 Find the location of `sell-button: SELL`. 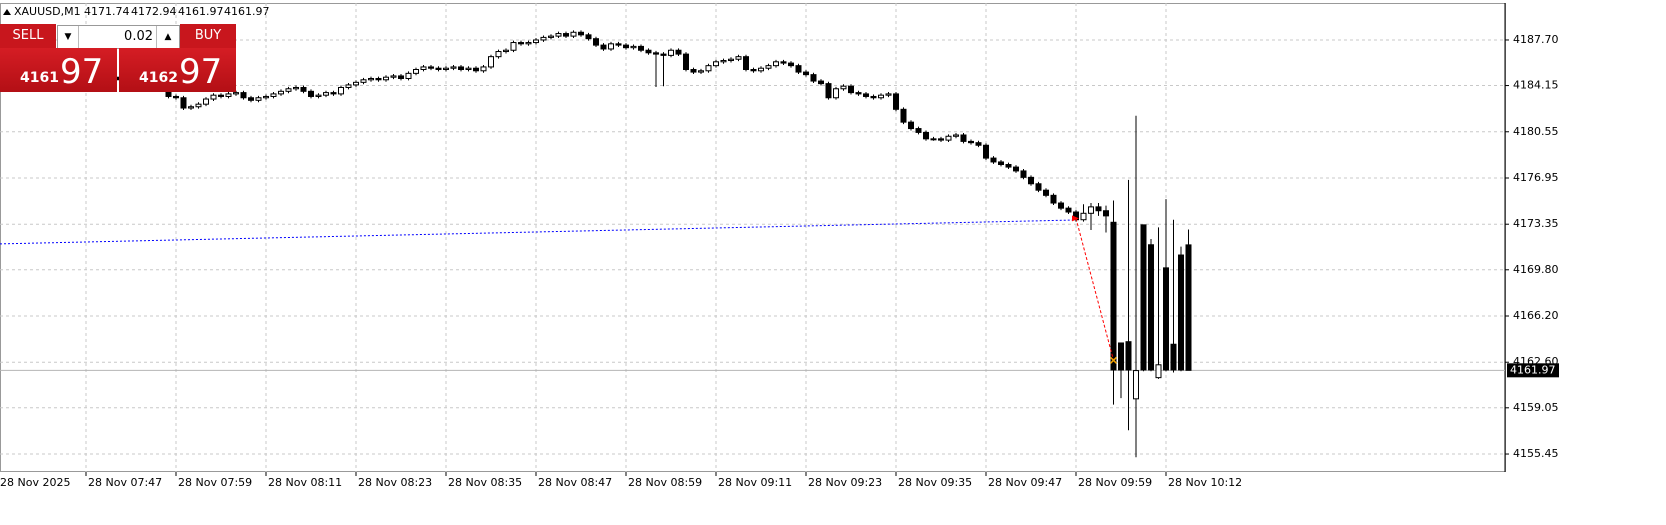

sell-button: SELL is located at coordinates (28, 36).